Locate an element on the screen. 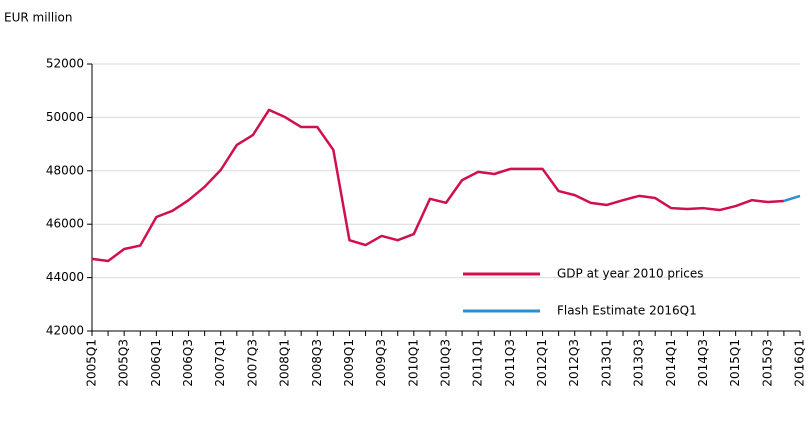  legend-label: GDP at year 2010 prices is located at coordinates (630, 274).